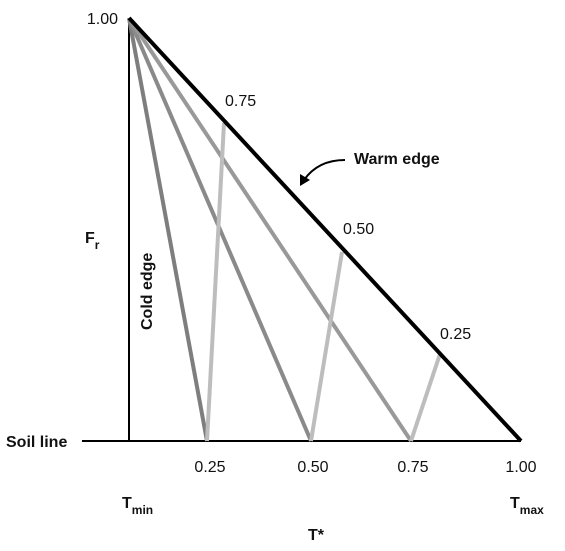 The image size is (565, 551). I want to click on isoline-label: 0.25, so click(455, 334).